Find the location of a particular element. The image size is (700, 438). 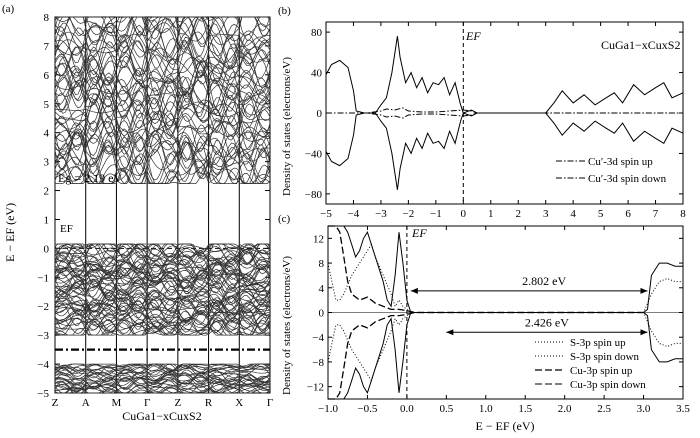

panel-b-label: (b) is located at coordinates (284, 11).